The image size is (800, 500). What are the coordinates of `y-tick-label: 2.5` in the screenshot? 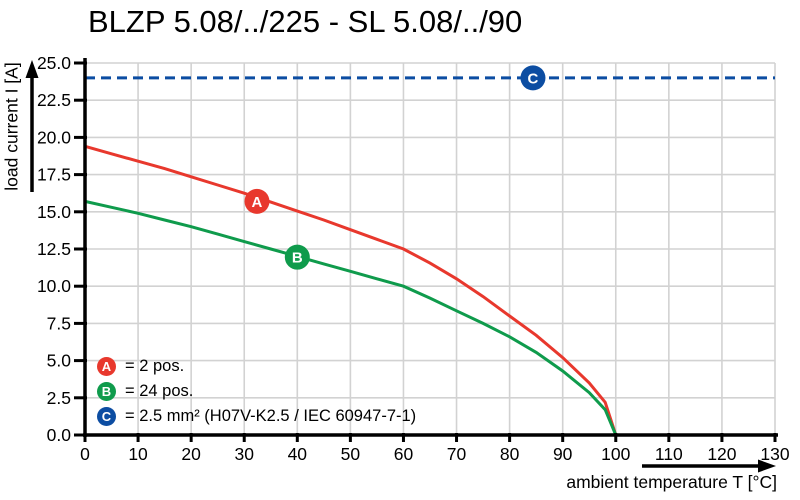 It's located at (59, 398).